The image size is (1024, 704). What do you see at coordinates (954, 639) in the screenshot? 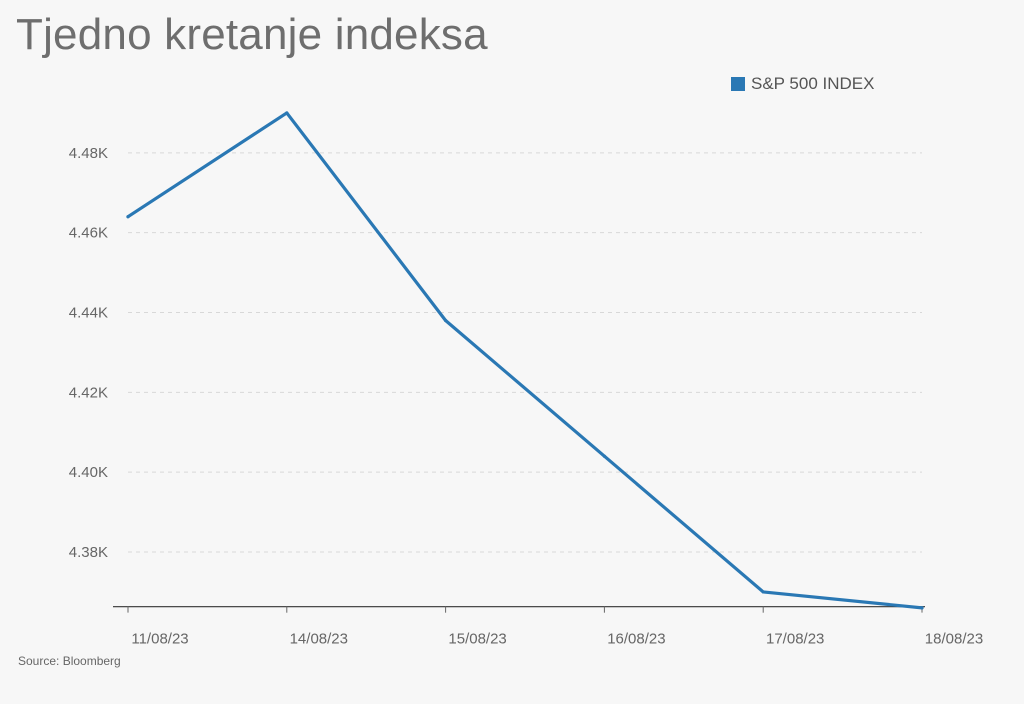
I see `x-tick-label: 18/08/23` at bounding box center [954, 639].